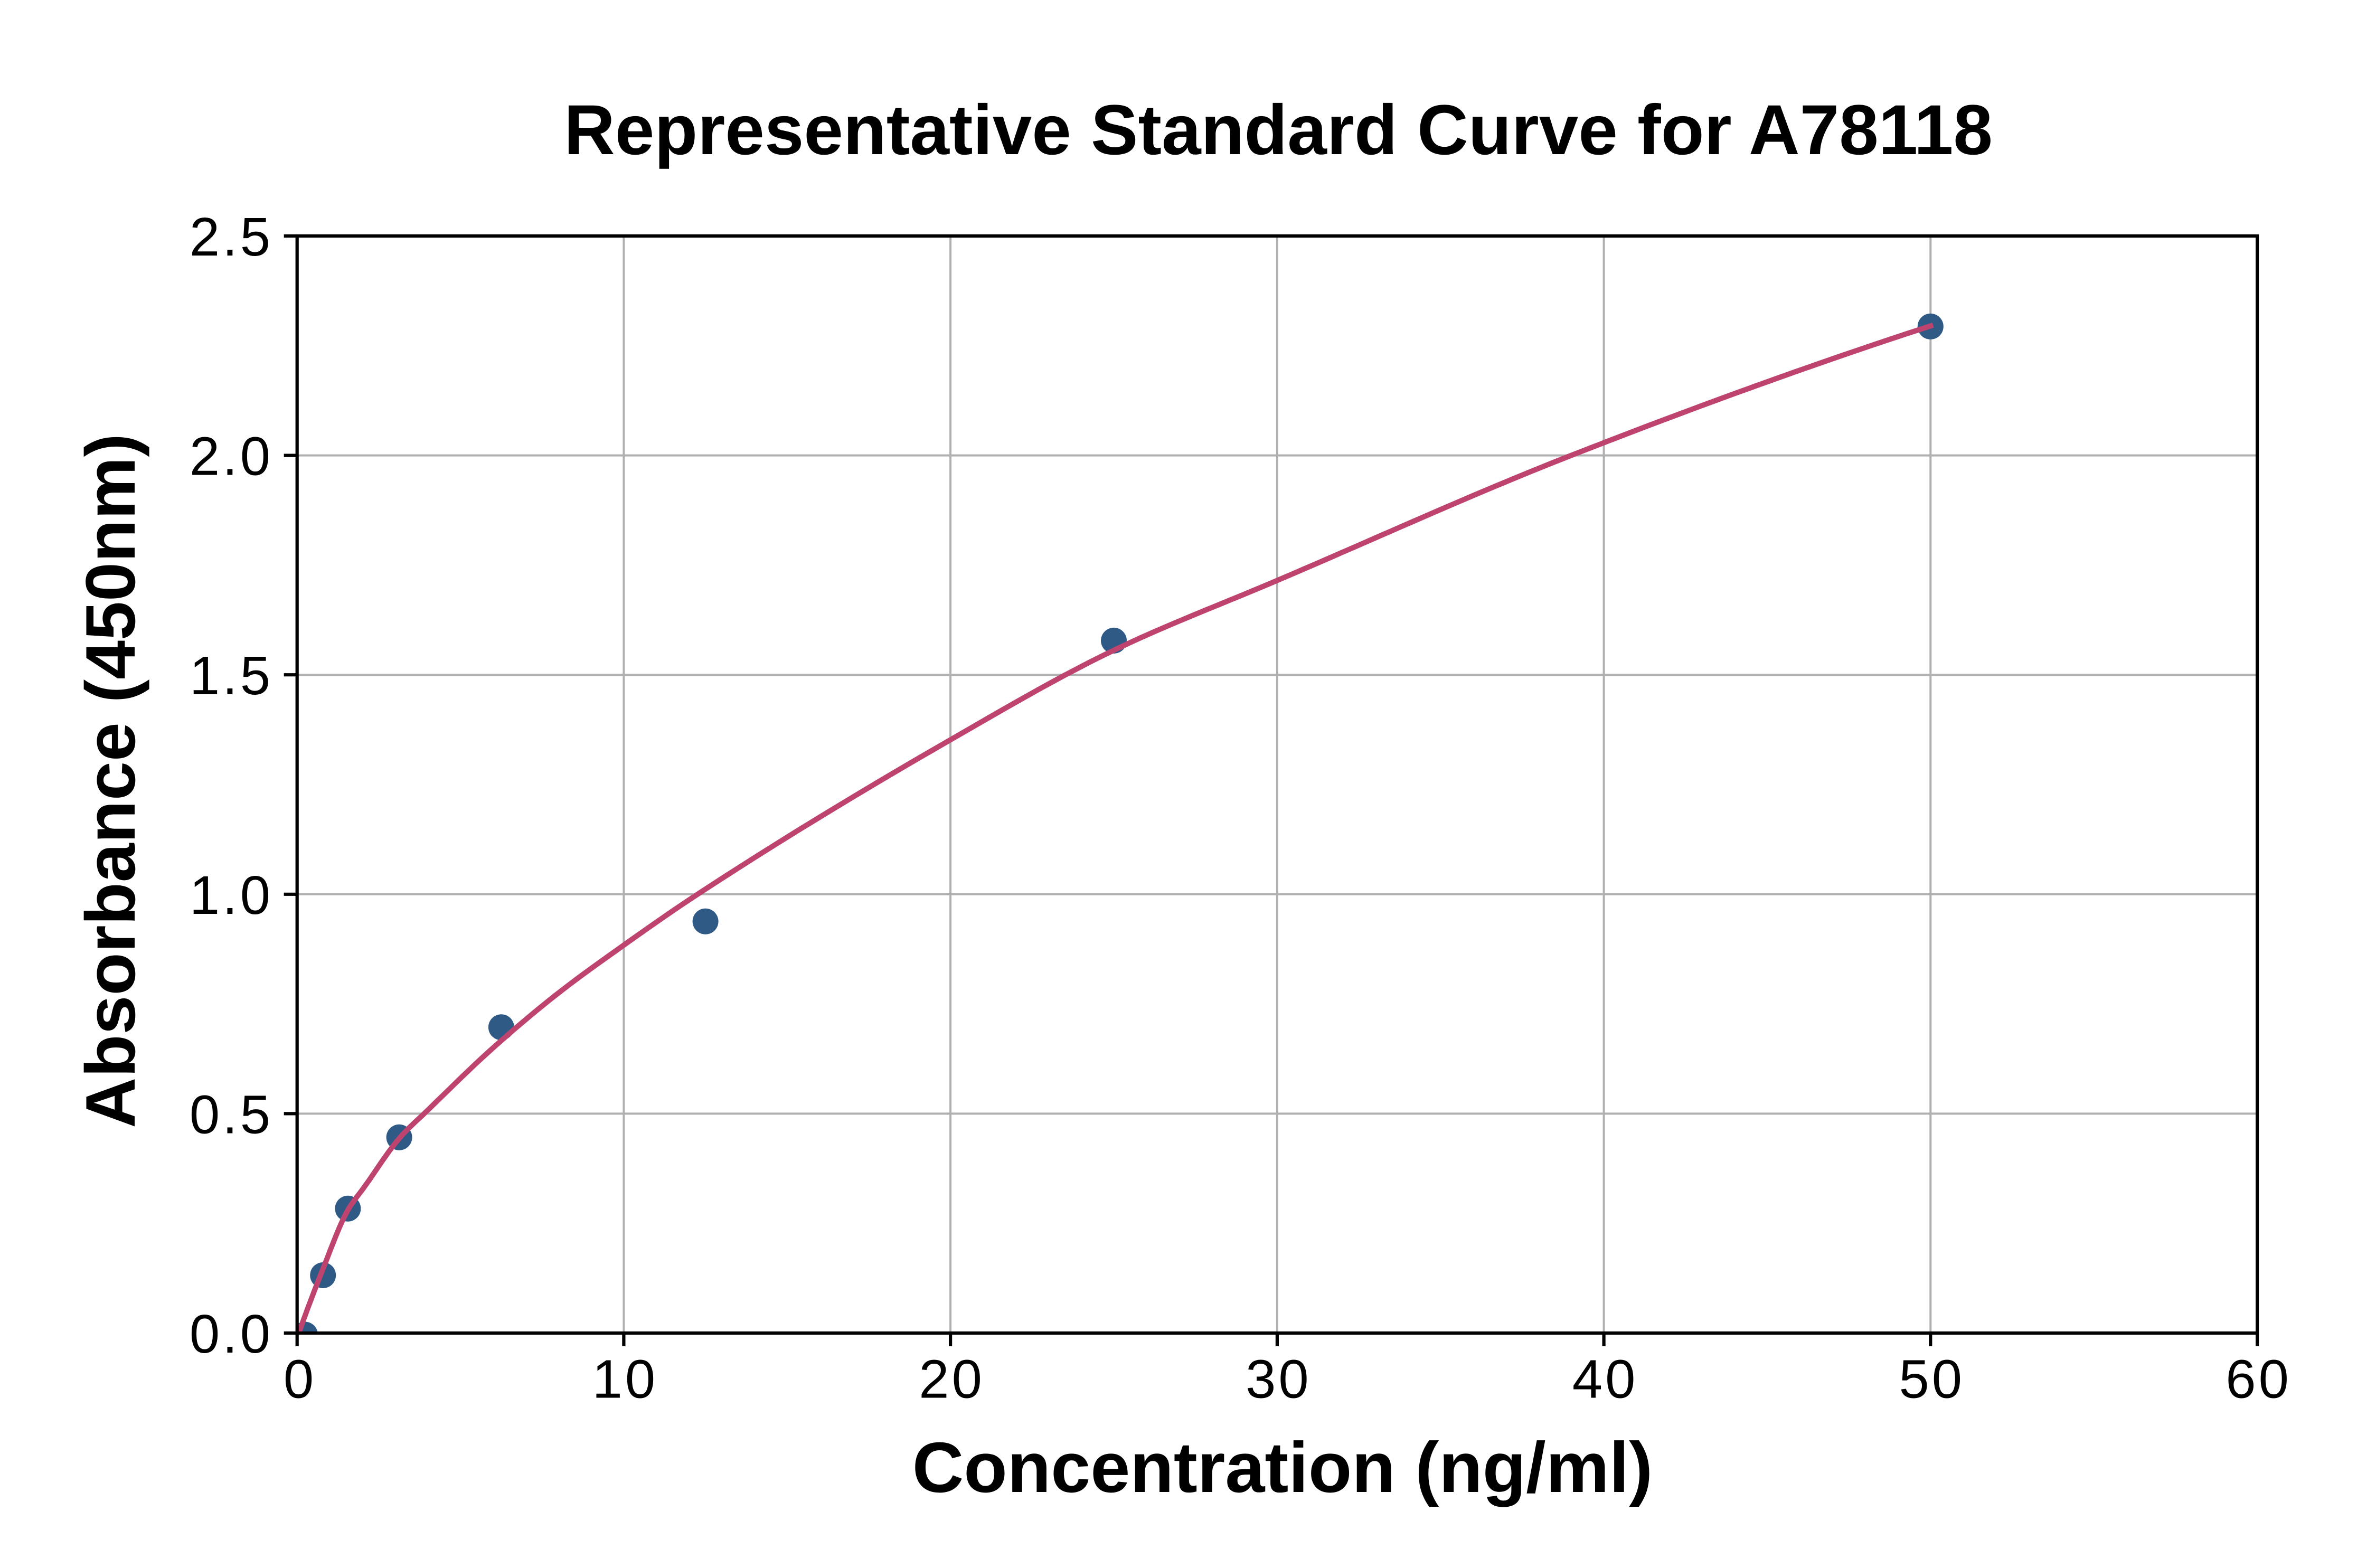  I want to click on svg-text: 10, so click(625, 1380).